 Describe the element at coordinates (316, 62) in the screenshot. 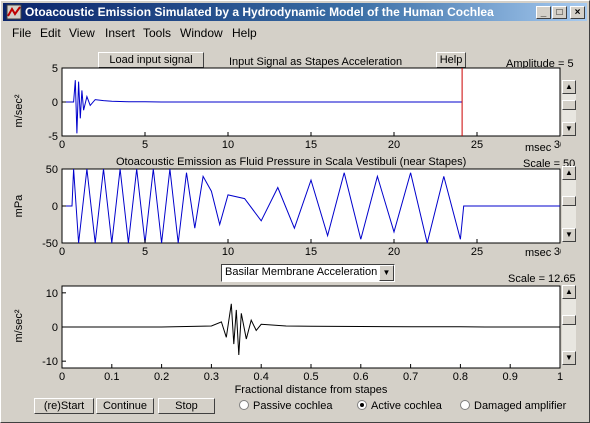

I see `panel1-title: Input Signal as Stapes Acceleration` at that location.